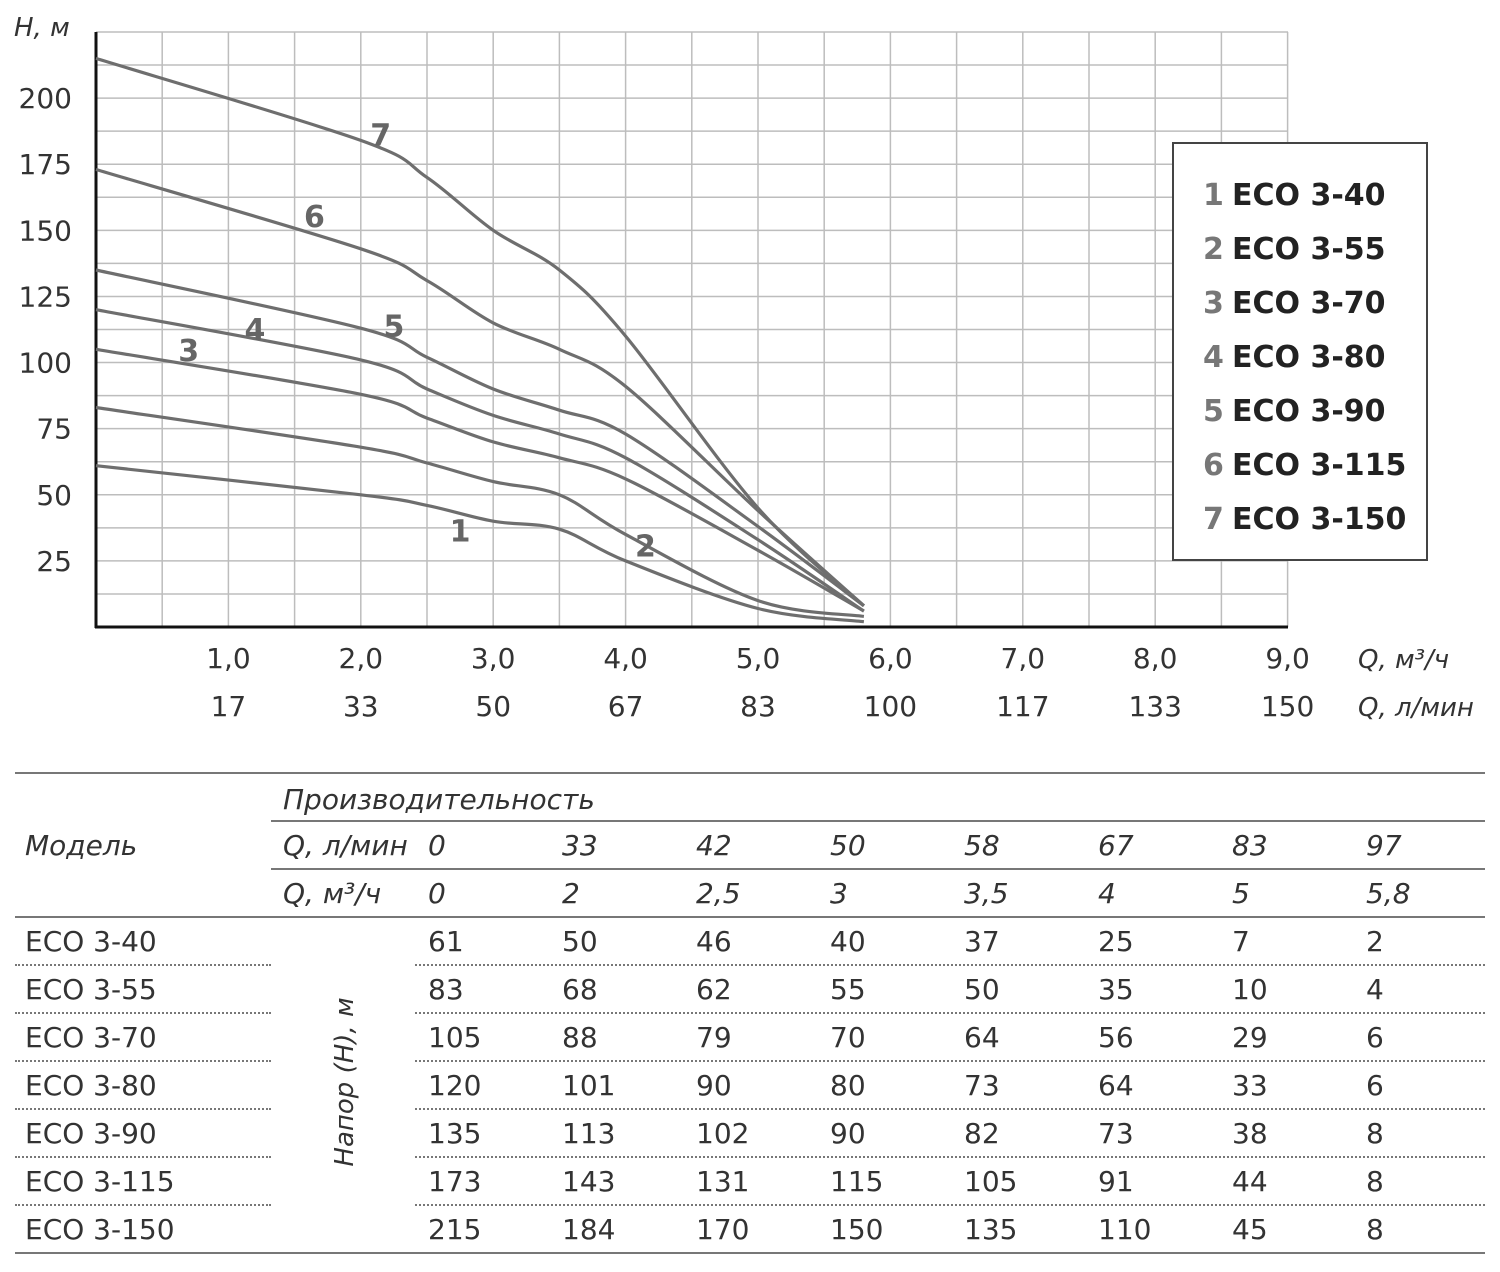 Image resolution: width=1500 pixels, height=1272 pixels. I want to click on row-head-value: 80, so click(848, 1085).